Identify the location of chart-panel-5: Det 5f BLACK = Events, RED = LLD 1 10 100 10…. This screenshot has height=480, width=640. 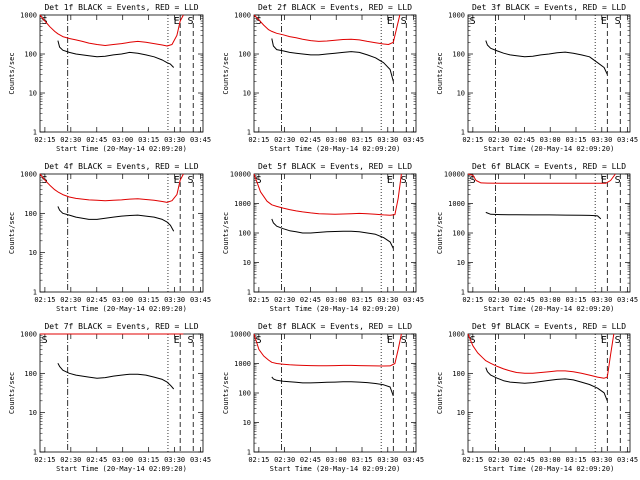
(323, 237).